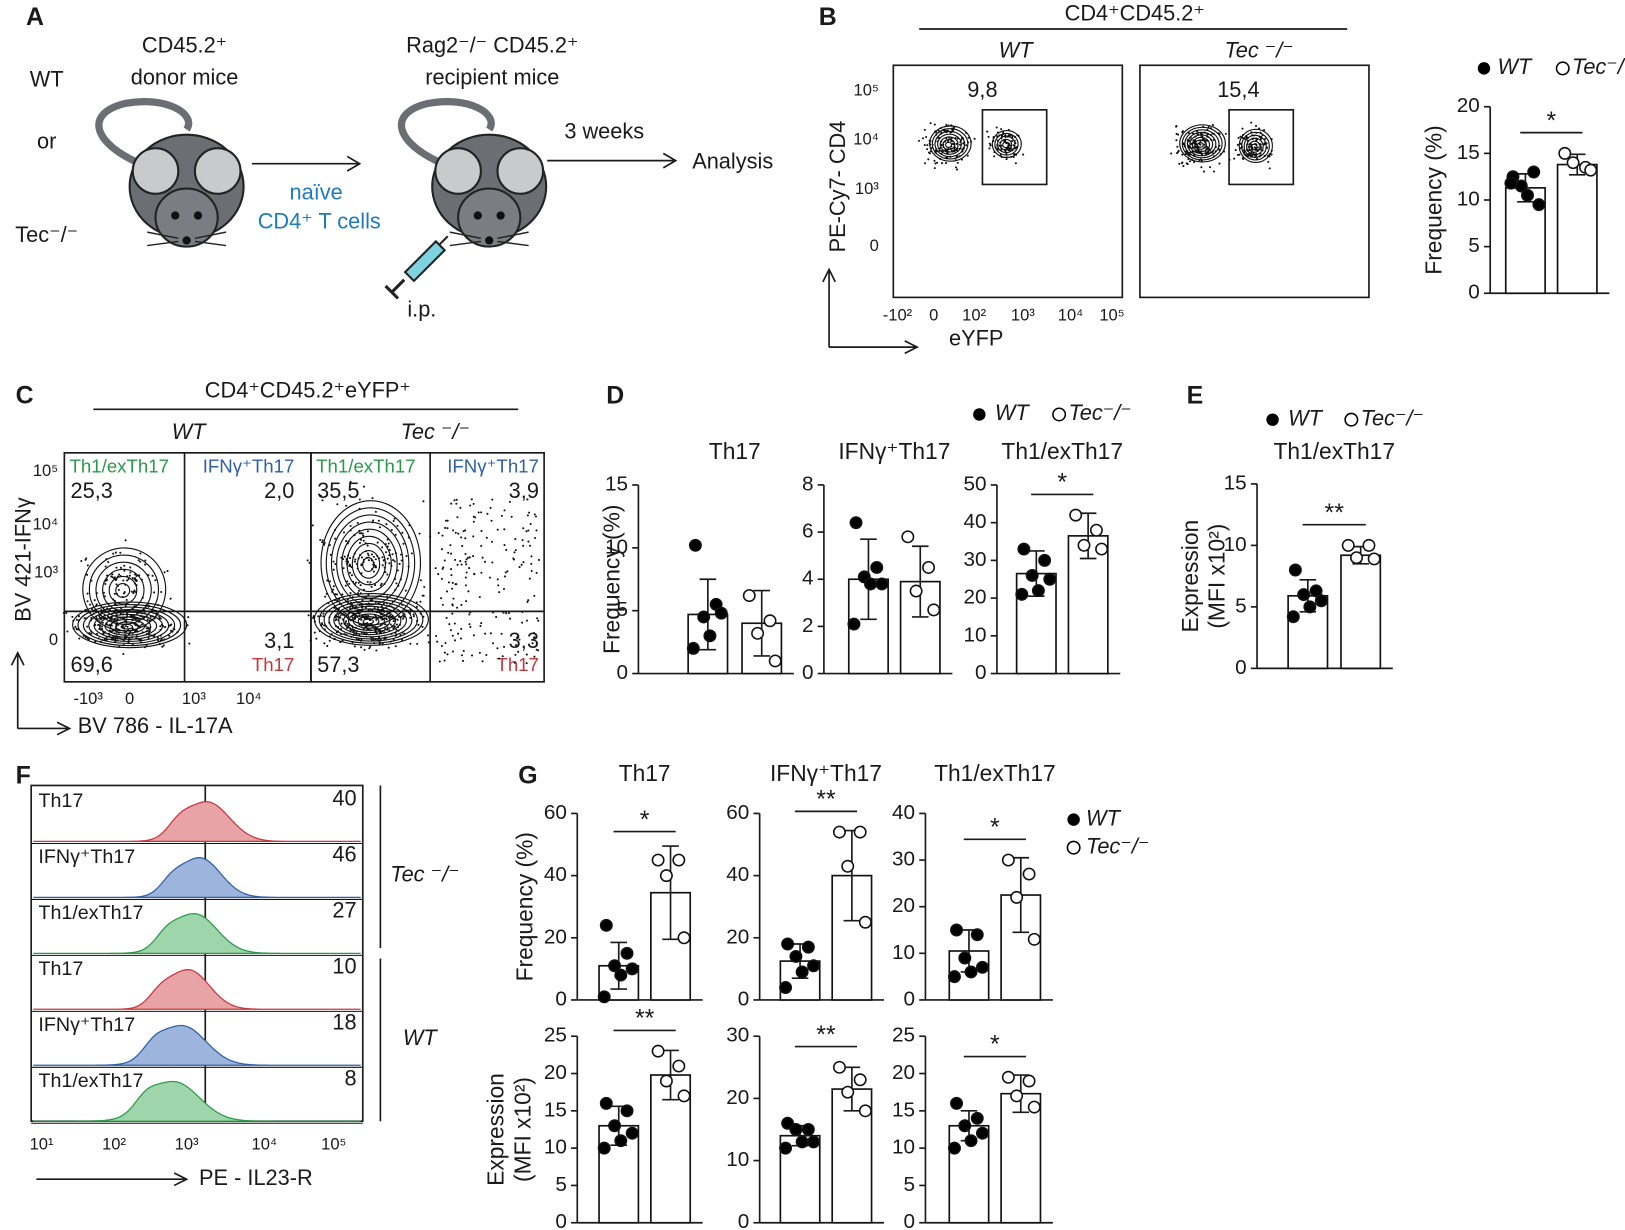  What do you see at coordinates (1272, 419) in the screenshot?
I see `legend-marker` at bounding box center [1272, 419].